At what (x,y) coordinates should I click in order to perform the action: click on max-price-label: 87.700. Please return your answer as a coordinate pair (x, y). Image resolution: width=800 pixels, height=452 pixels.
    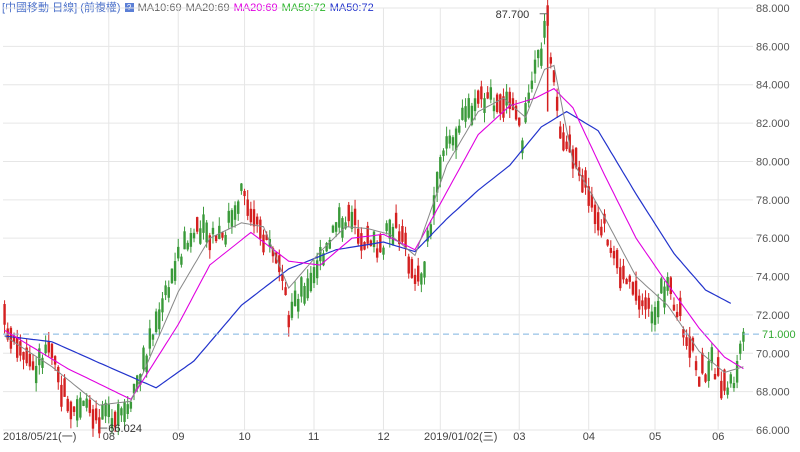
    Looking at the image, I should click on (513, 15).